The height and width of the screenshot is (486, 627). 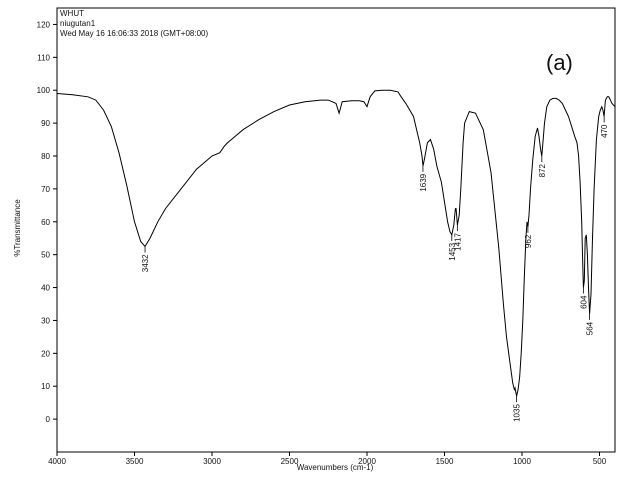 What do you see at coordinates (145, 263) in the screenshot?
I see `peak-label: 3432` at bounding box center [145, 263].